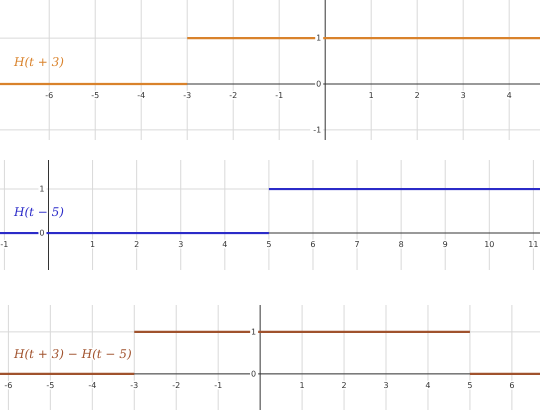  I want to click on x-tick-label: 10, so click(489, 245).